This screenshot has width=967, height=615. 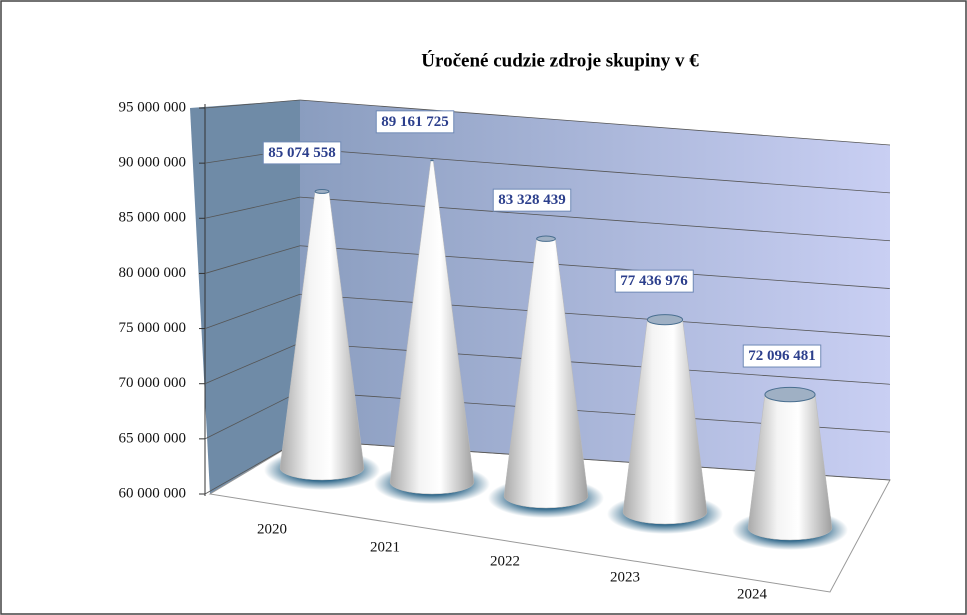 What do you see at coordinates (153, 107) in the screenshot?
I see `y-tick-label: 95 000 000` at bounding box center [153, 107].